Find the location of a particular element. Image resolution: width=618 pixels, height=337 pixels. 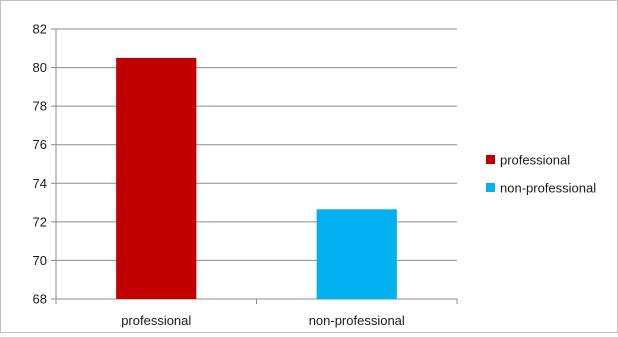

y-tick-label: 78 is located at coordinates (40, 106).